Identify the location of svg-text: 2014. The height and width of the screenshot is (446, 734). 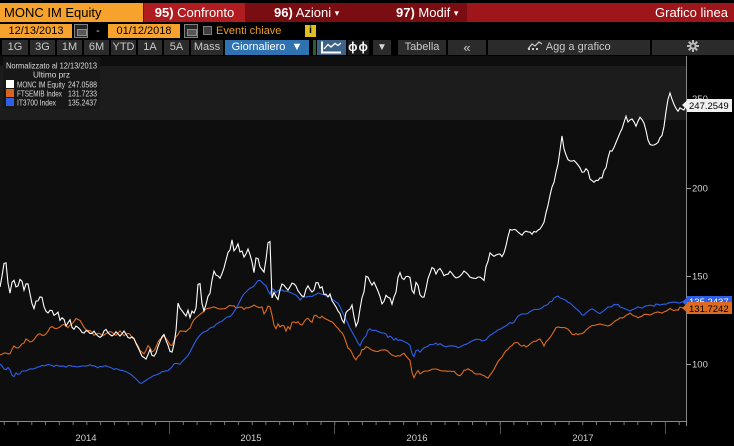
(85, 438).